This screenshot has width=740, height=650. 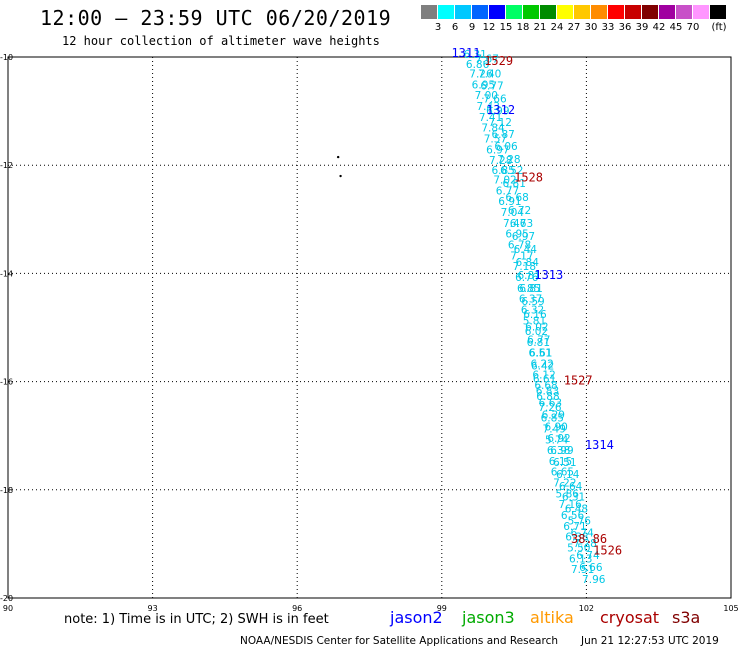 What do you see at coordinates (589, 539) in the screenshot?
I see `orbit-number-label: 38.86` at bounding box center [589, 539].